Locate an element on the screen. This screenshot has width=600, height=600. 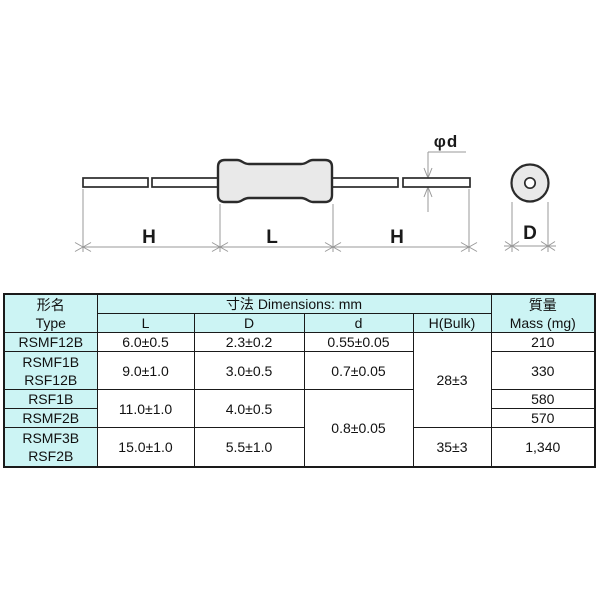
resistor-body is located at coordinates (275, 181).